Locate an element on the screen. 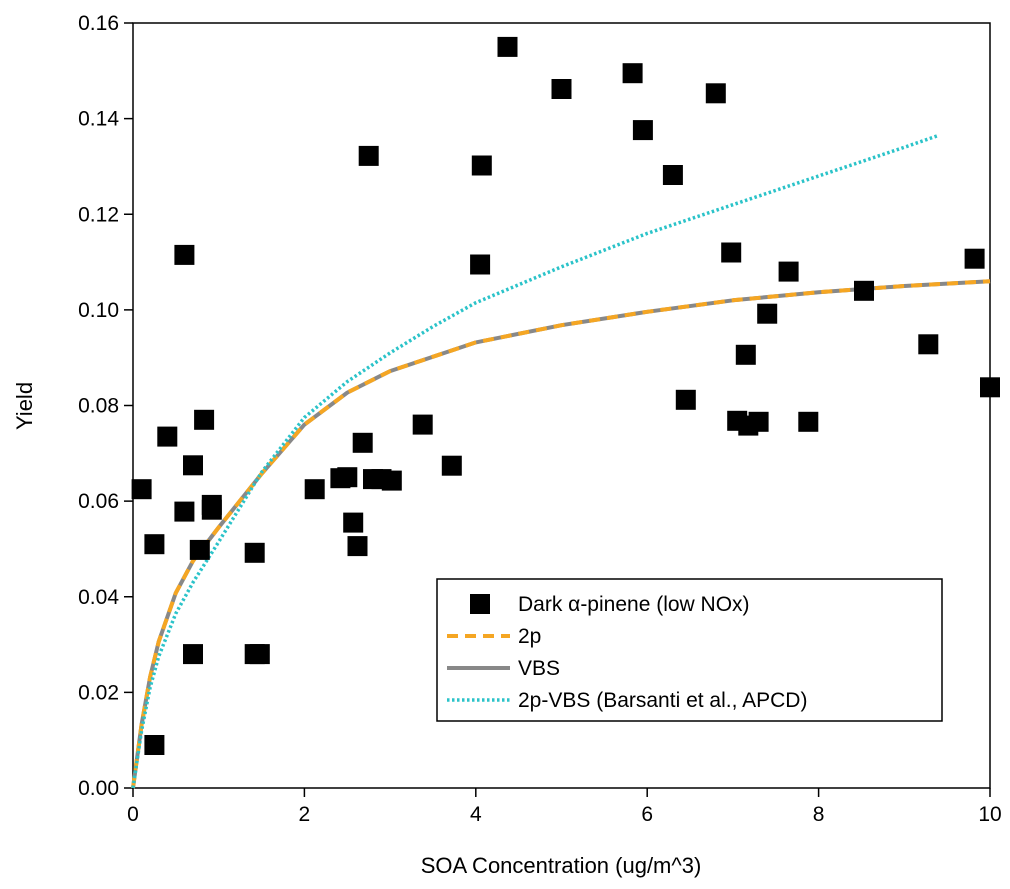  x-tick-label: 2 is located at coordinates (305, 814).